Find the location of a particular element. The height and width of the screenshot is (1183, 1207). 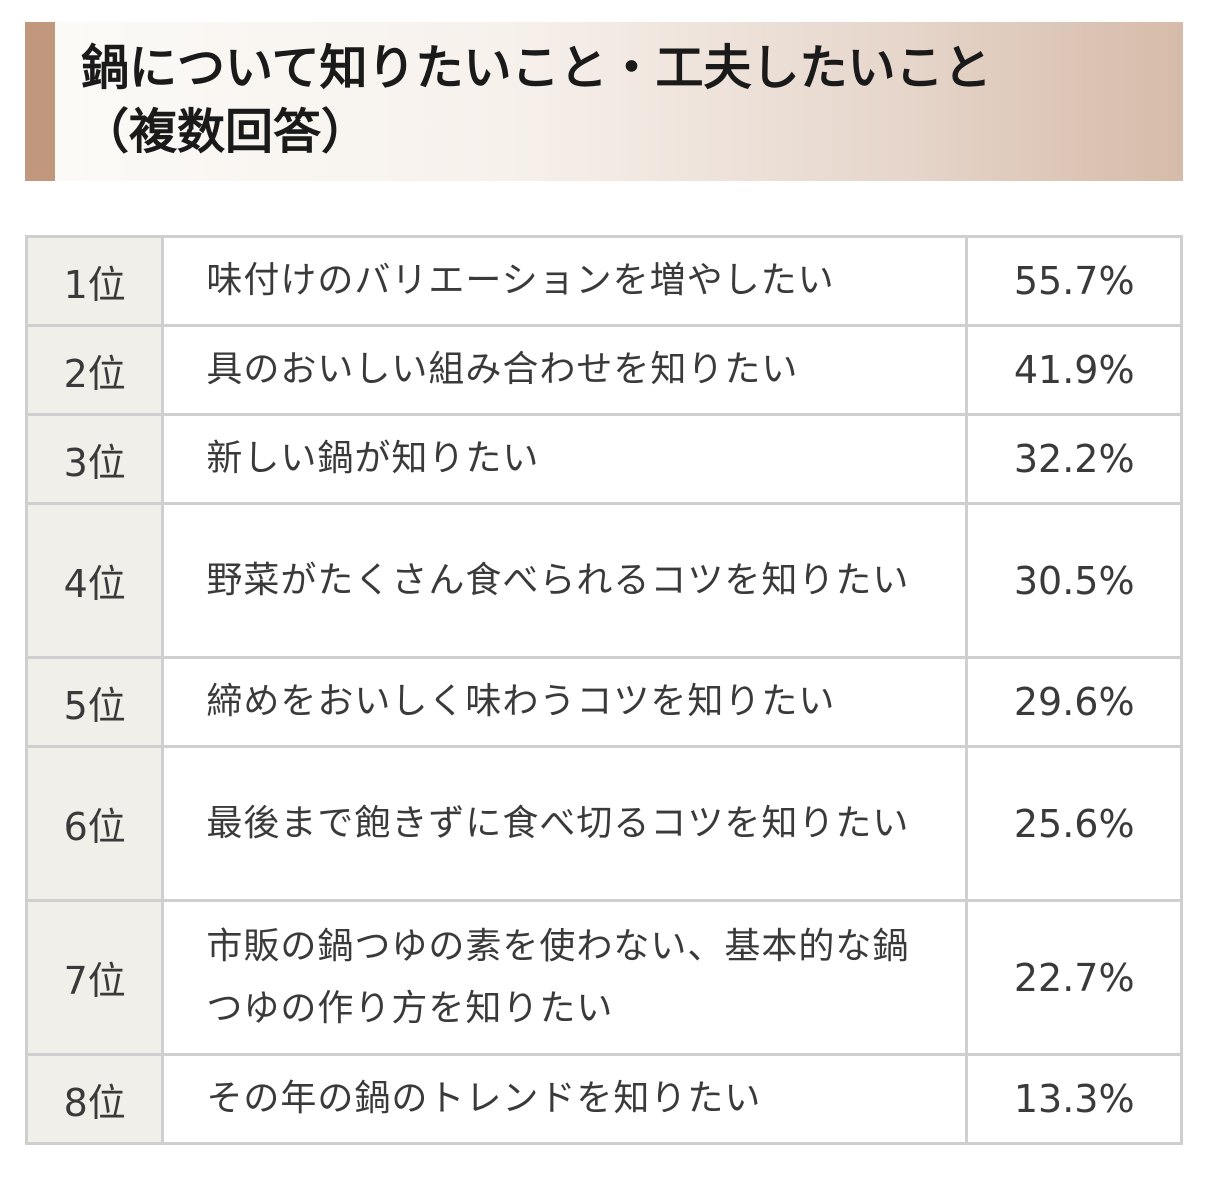

item-cell: 締めをおいしく味わうコツを知りたい is located at coordinates (565, 702).